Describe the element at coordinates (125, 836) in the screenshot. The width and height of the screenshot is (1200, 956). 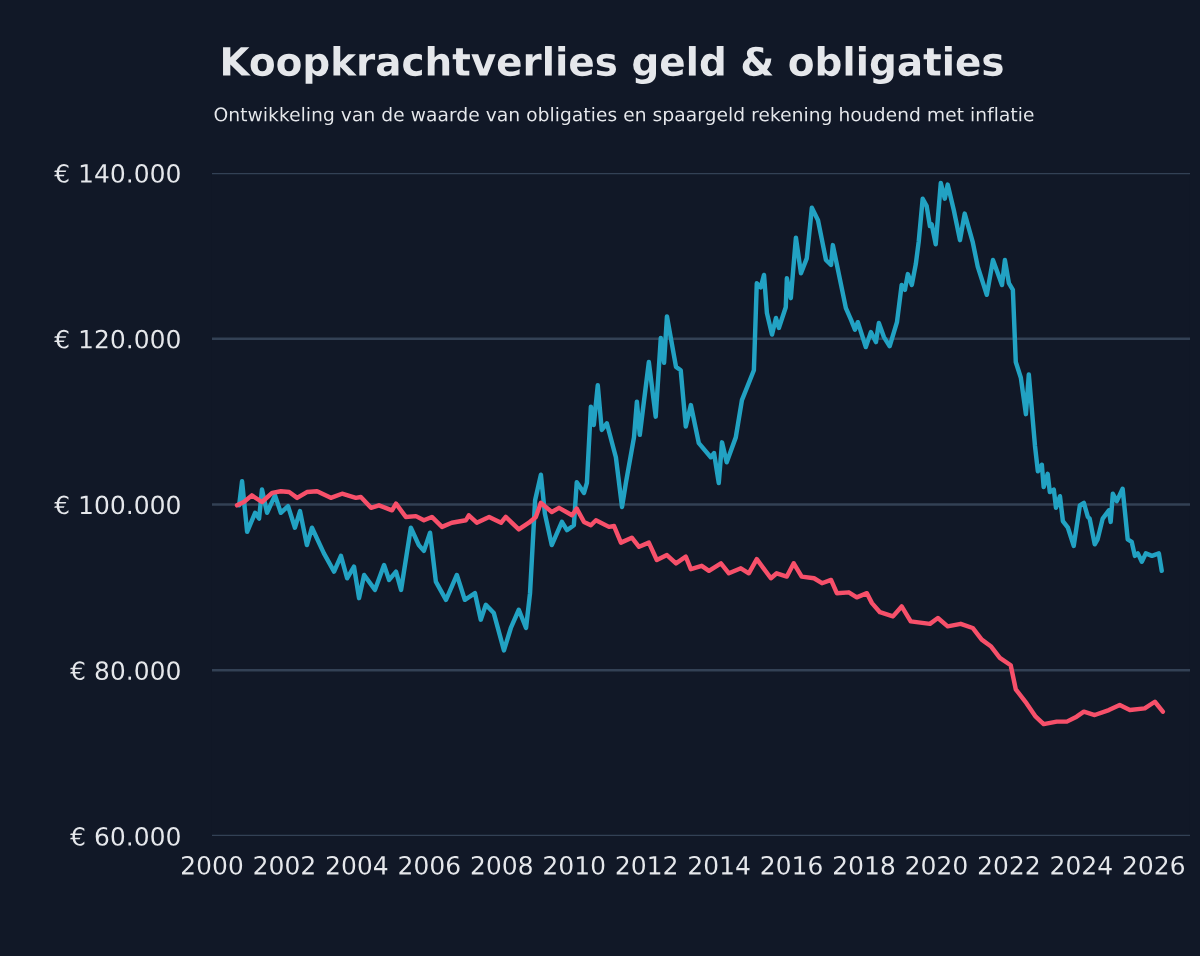
I see `y-tick-label: € 60.000` at that location.